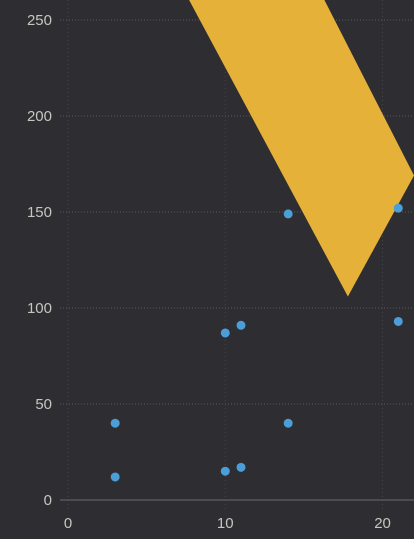 The image size is (414, 539). I want to click on x-axis-tick-labels: 0 10 20, so click(227, 523).